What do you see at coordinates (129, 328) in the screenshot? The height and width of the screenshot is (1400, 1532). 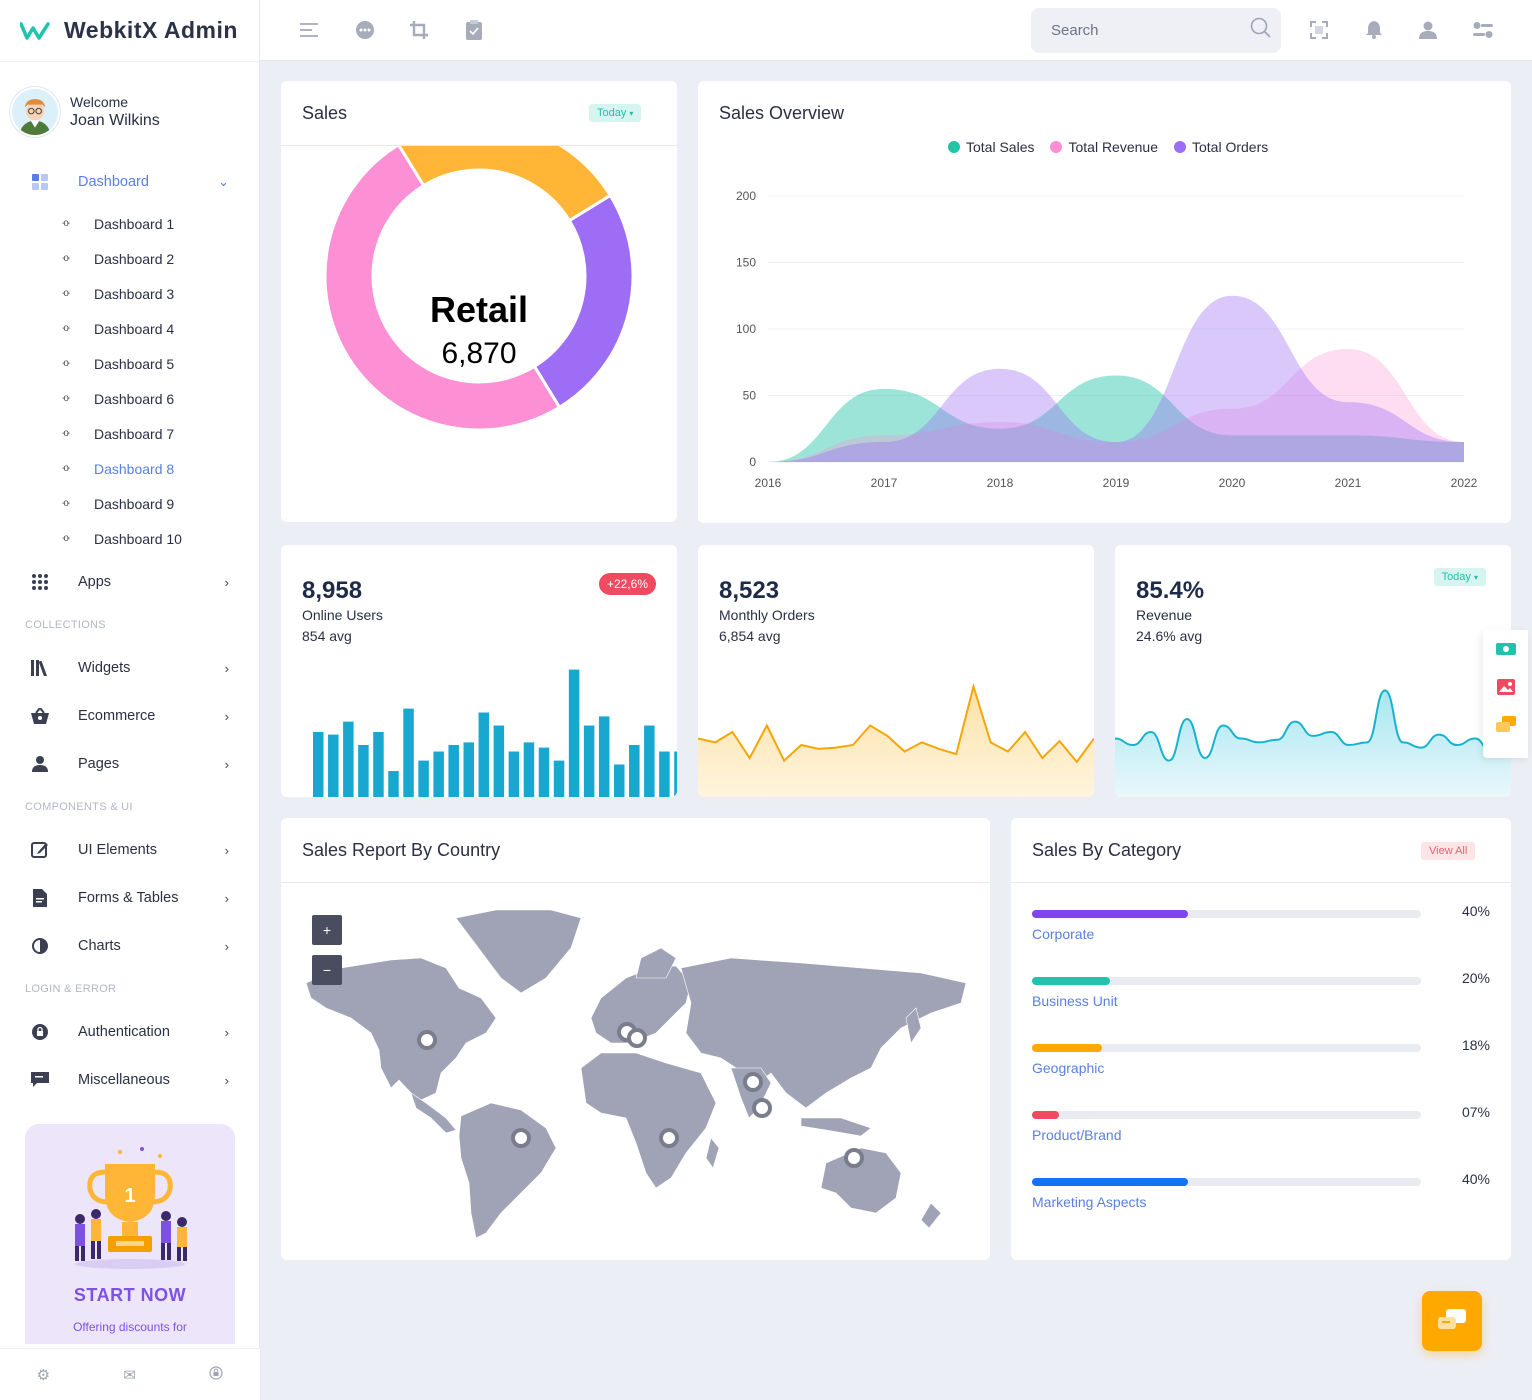 I see `sidebar-subitem-dashboard-4: -o- Dashboard 4` at bounding box center [129, 328].